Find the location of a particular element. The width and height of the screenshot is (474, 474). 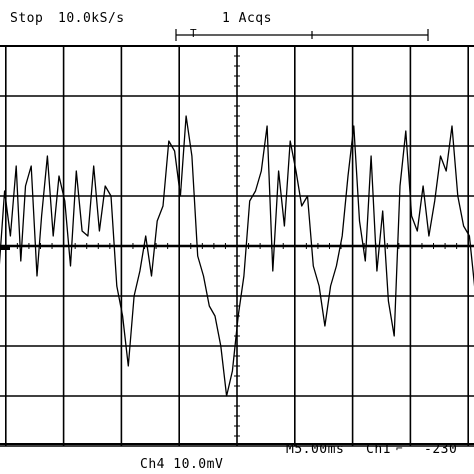

timebase-label: M5.00ms is located at coordinates (315, 449).